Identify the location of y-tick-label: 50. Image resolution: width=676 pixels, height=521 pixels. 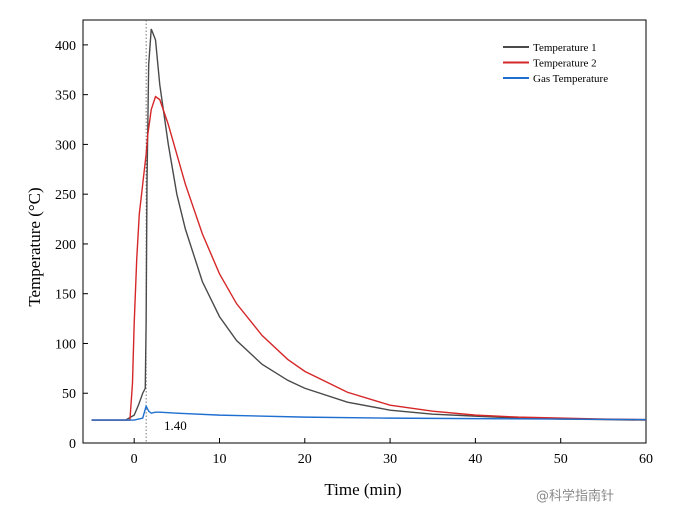
(69, 394).